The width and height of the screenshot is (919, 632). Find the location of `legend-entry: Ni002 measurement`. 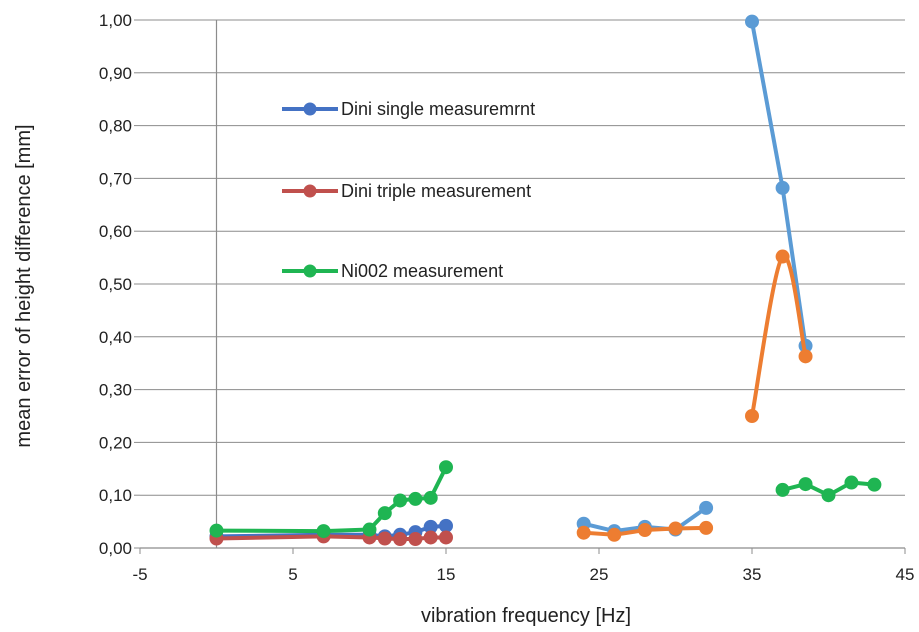

legend-entry: Ni002 measurement is located at coordinates (392, 271).